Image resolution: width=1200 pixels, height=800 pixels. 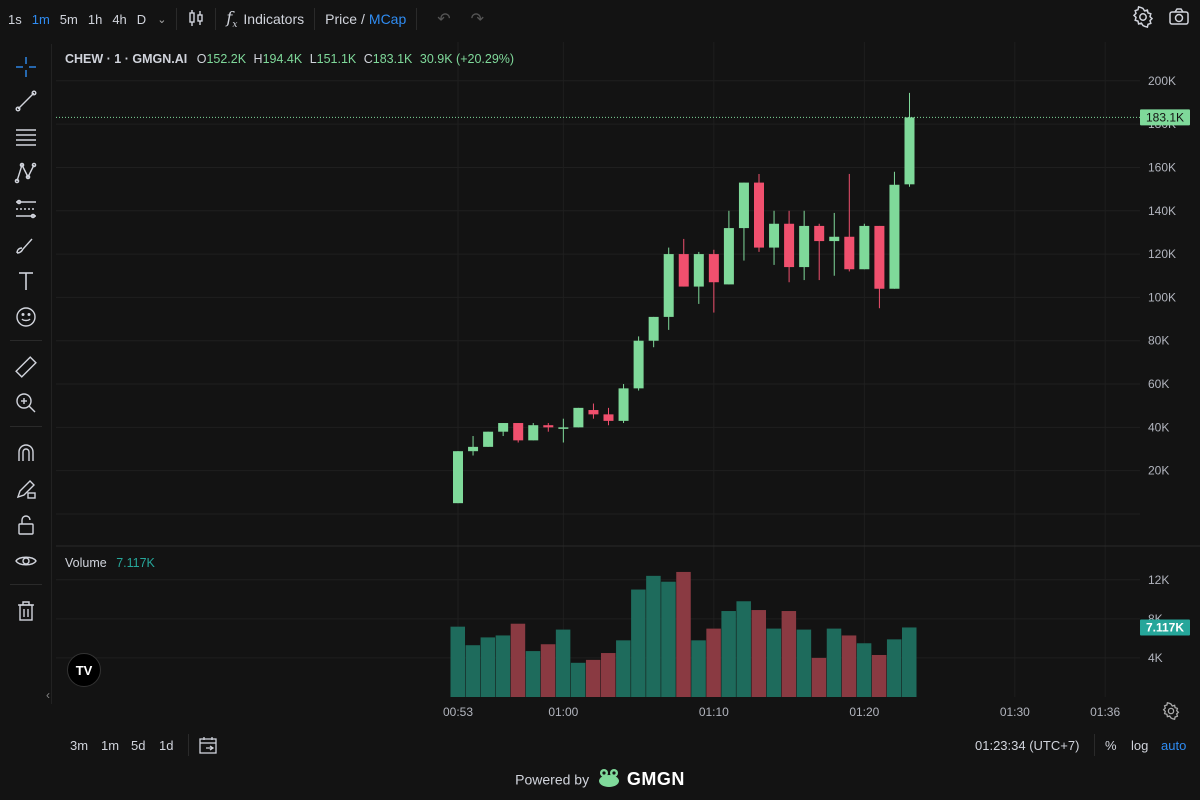 I want to click on zoom-in-icon, so click(x=26, y=403).